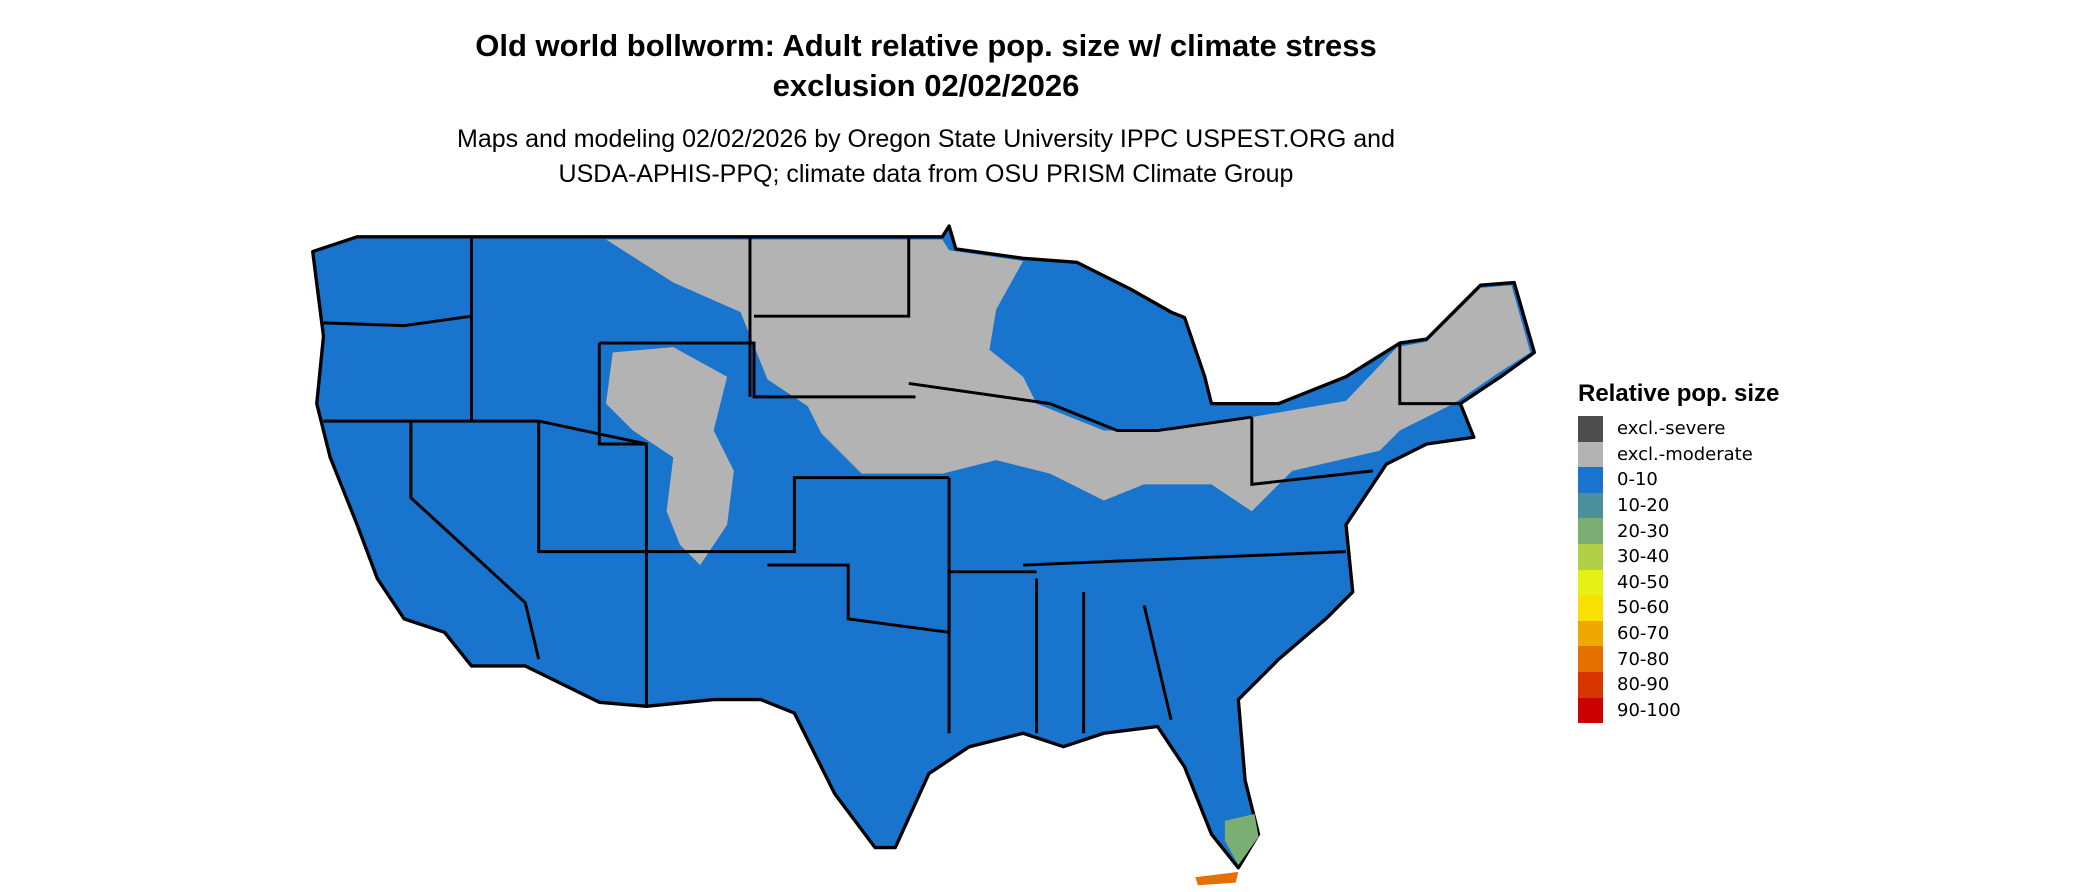  I want to click on legend-label: 80-90, so click(1643, 685).